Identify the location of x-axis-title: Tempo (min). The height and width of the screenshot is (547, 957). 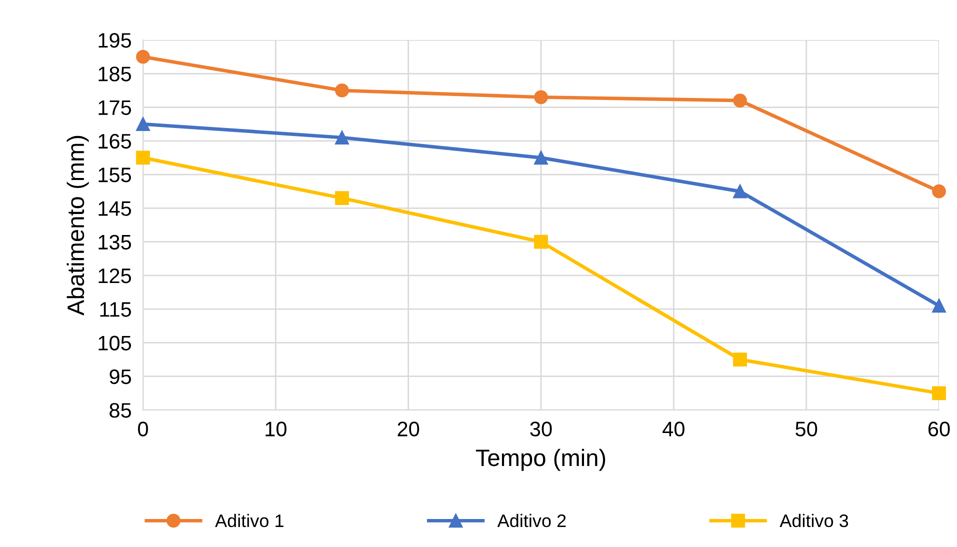
(541, 459).